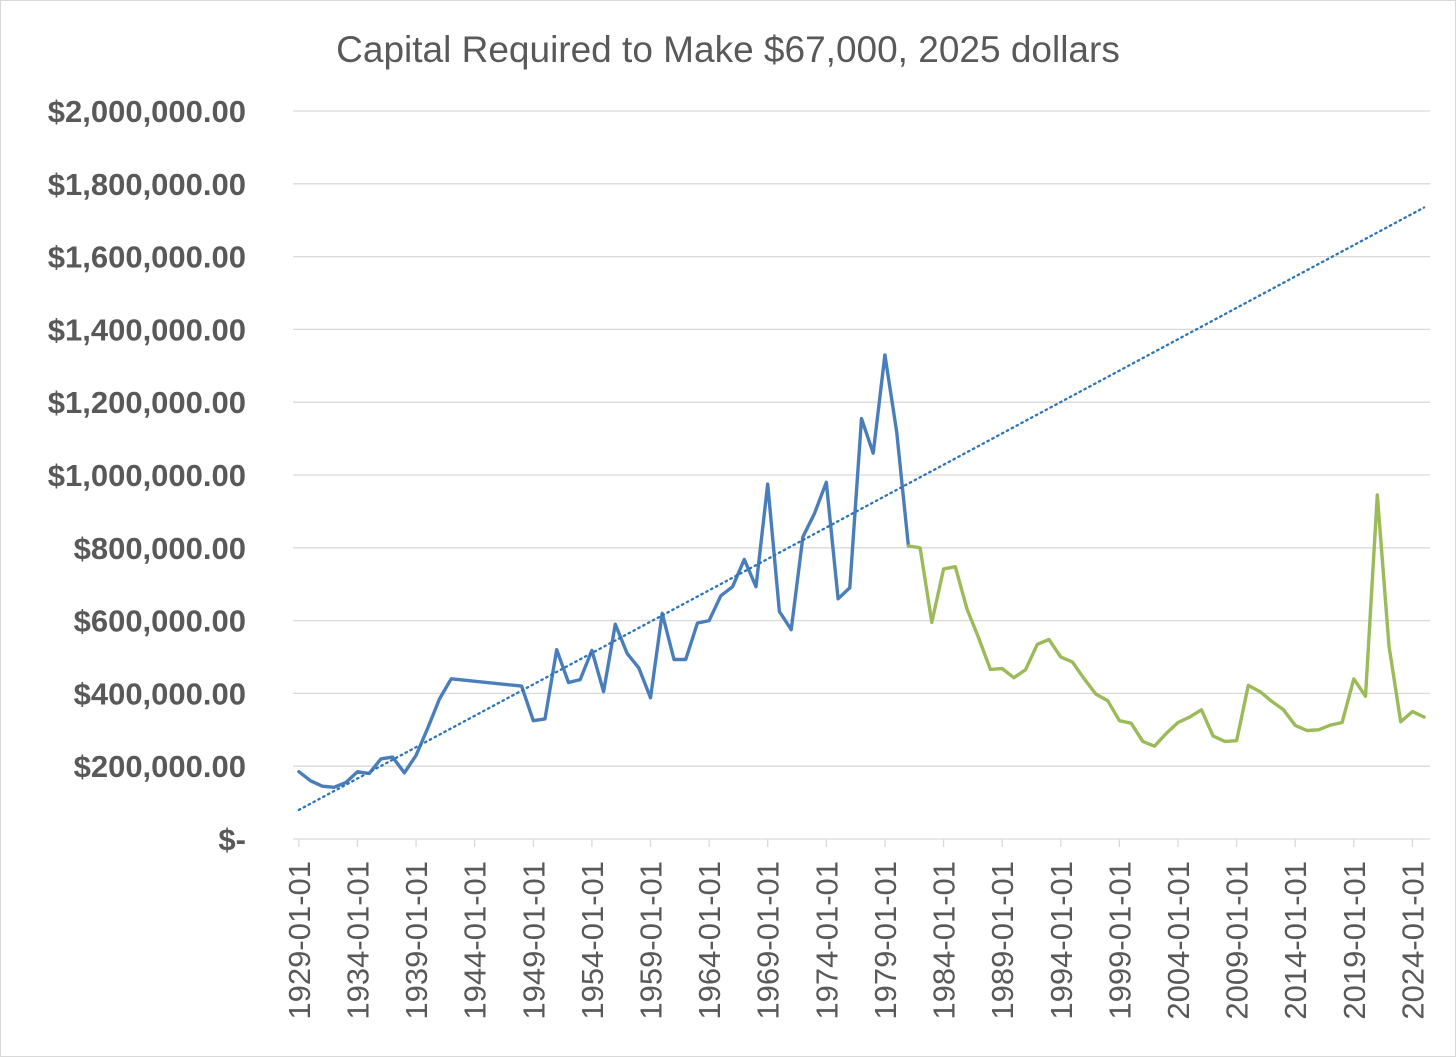 Image resolution: width=1456 pixels, height=1057 pixels. Describe the element at coordinates (1295, 940) in the screenshot. I see `x-tick-label: 2014-01-01` at that location.